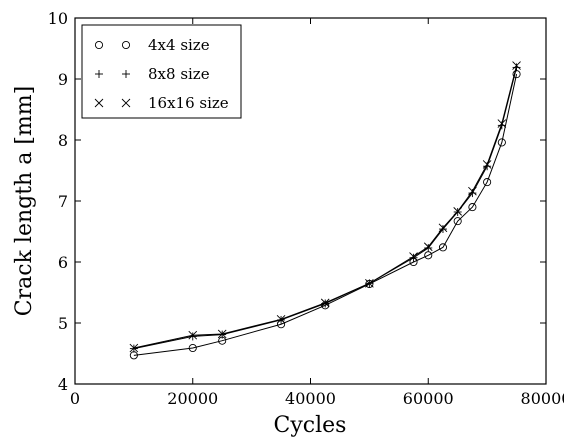 The image size is (564, 444). What do you see at coordinates (63, 262) in the screenshot?
I see `y-tick-label: 6` at bounding box center [63, 262].